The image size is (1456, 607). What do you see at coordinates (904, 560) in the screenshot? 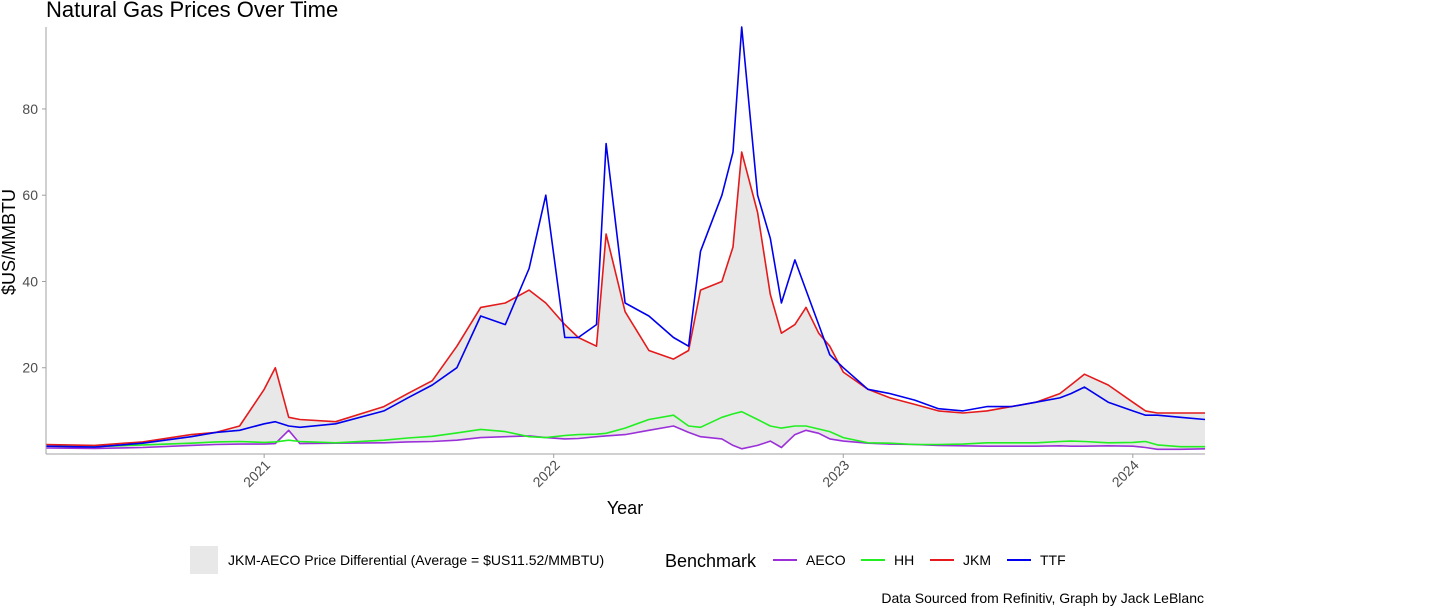
I see `legend-label-hh: HH` at bounding box center [904, 560].